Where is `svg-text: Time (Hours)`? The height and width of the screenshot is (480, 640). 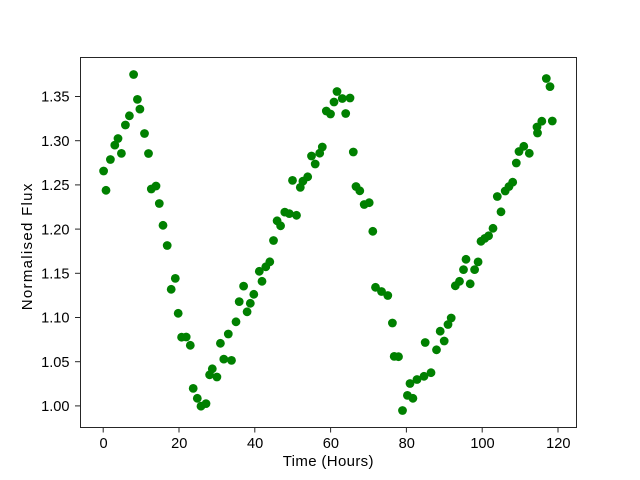
svg-text: Time (Hours) is located at coordinates (328, 461).